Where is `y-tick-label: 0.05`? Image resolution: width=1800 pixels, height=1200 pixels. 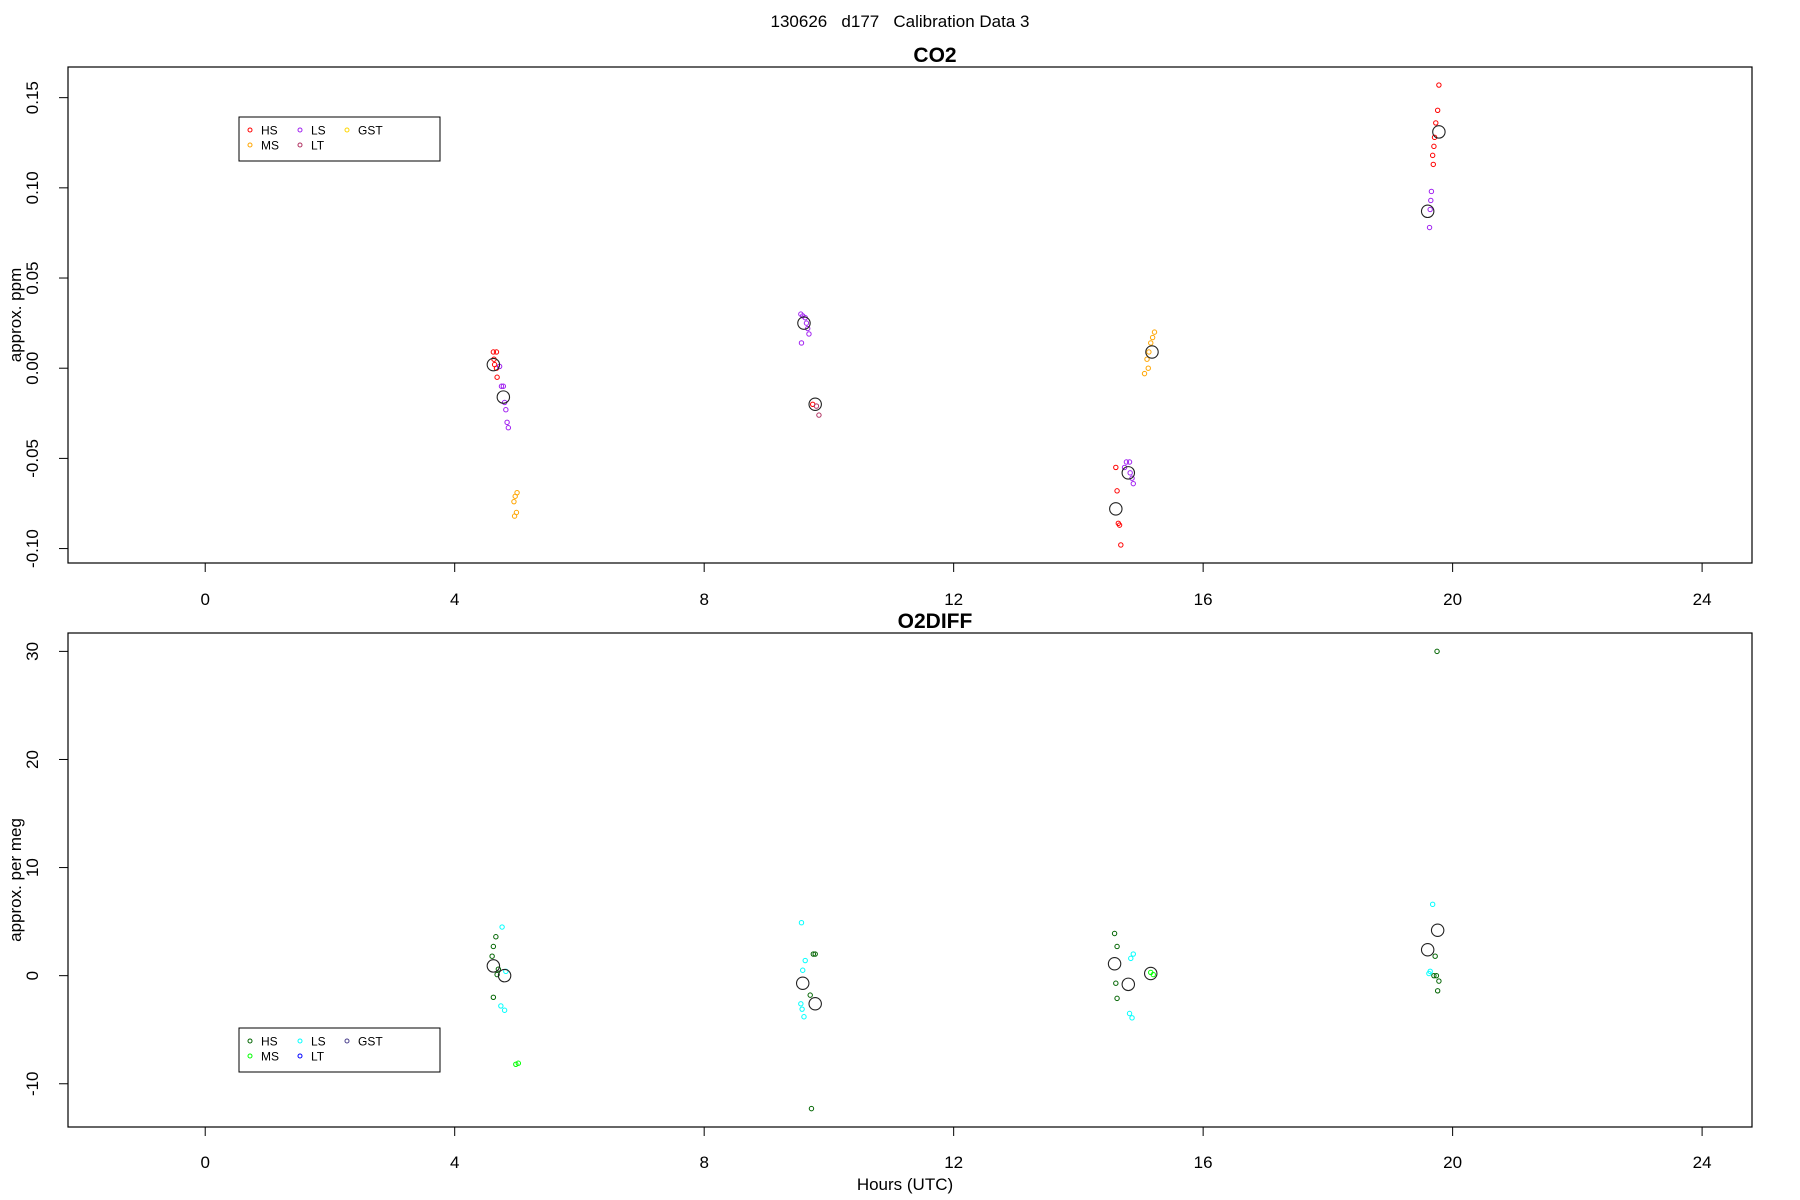
y-tick-label: 0.05 is located at coordinates (32, 277).